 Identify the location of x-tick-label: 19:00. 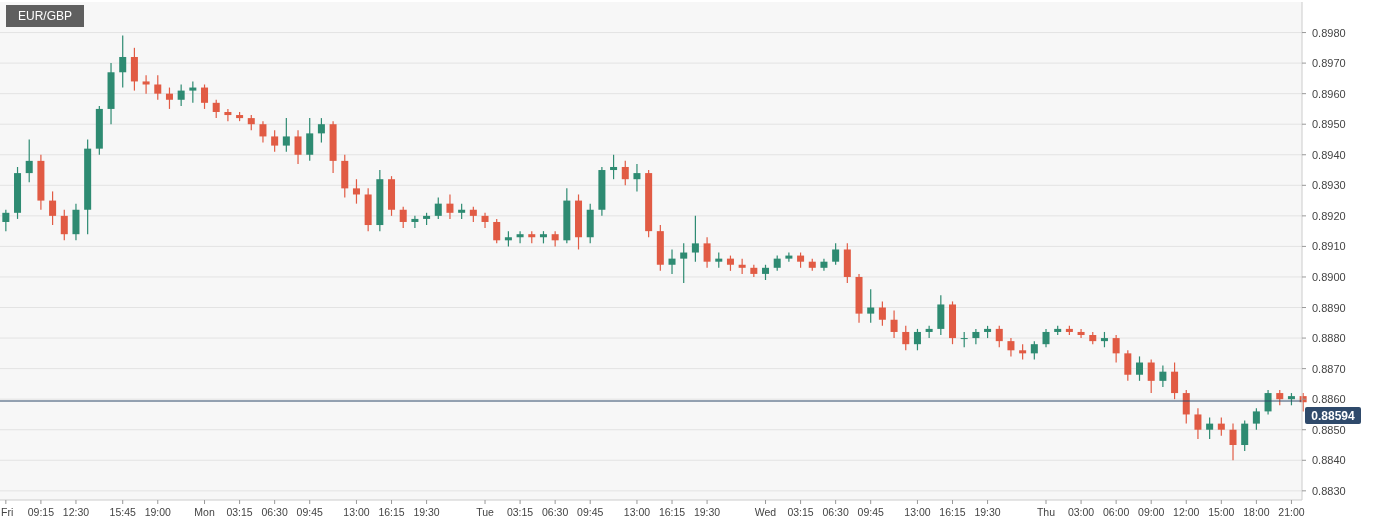
(158, 512).